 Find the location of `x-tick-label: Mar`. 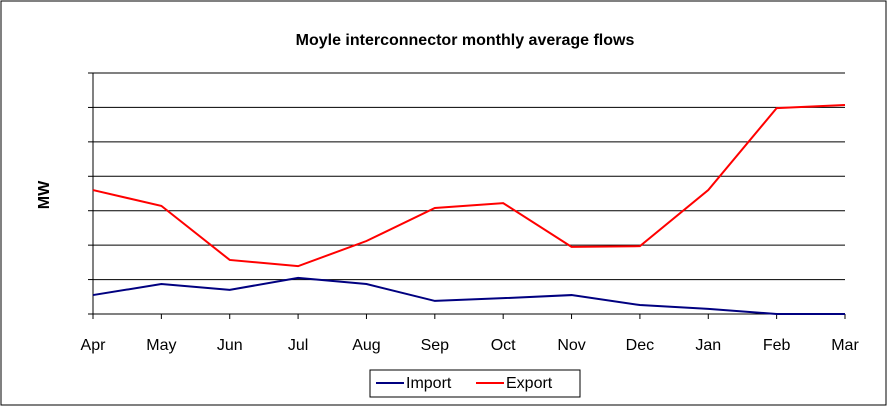

x-tick-label: Mar is located at coordinates (845, 345).